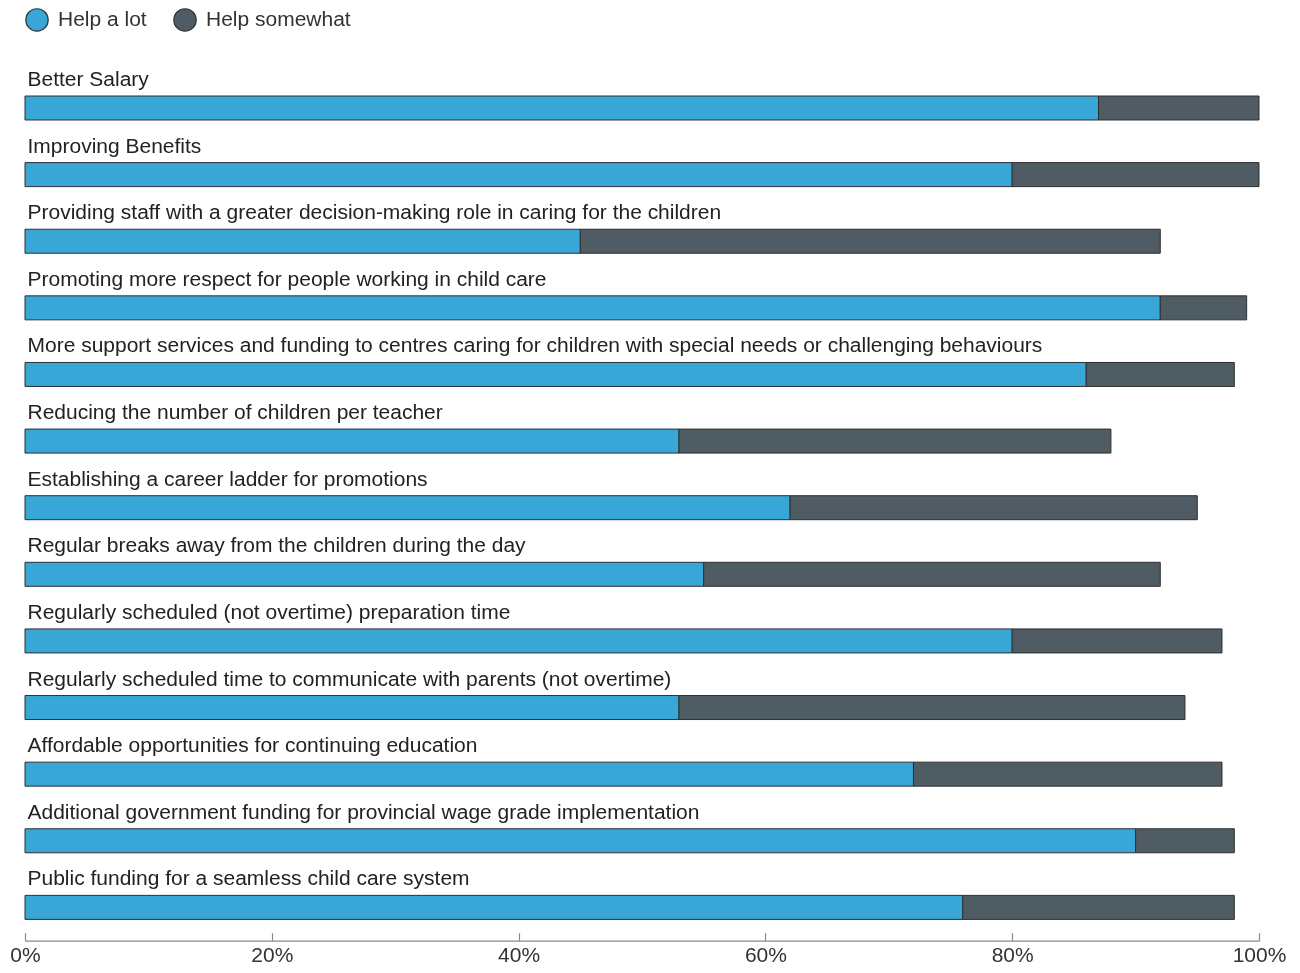  What do you see at coordinates (519, 955) in the screenshot?
I see `x-tick-label: 40%` at bounding box center [519, 955].